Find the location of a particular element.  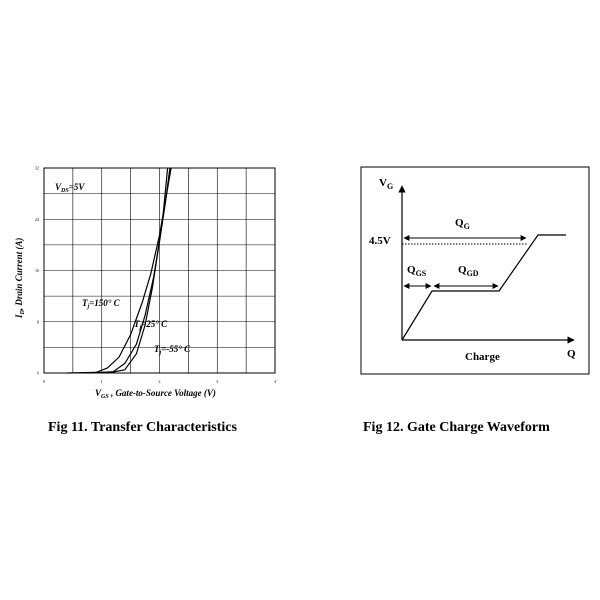

y-tick-label: 8 is located at coordinates (38, 321).